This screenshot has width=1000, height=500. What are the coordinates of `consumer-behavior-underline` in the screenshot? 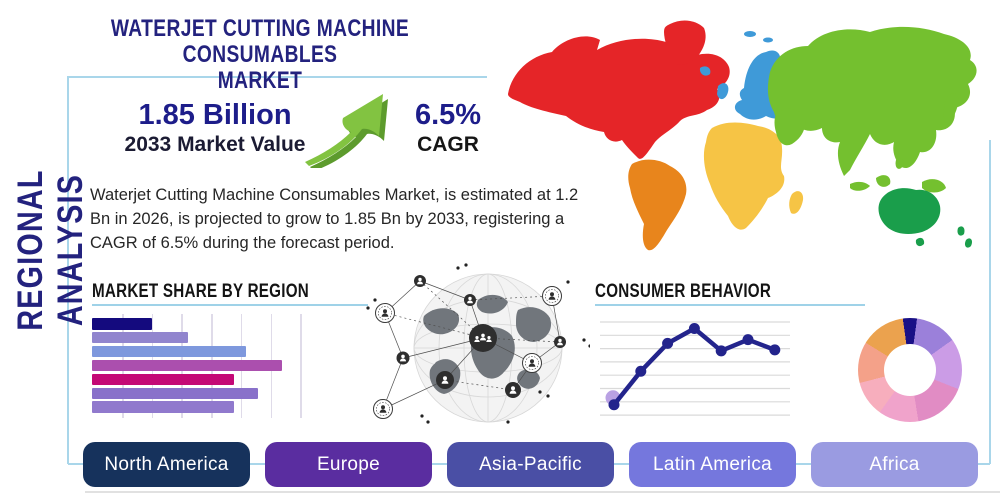 It's located at (730, 305).